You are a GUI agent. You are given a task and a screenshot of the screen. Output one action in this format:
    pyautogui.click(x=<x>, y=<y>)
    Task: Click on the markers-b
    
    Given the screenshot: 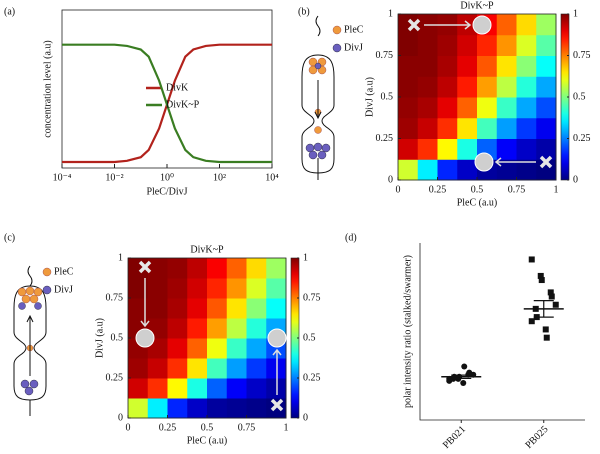 What is the action you would take?
    pyautogui.click(x=480, y=93)
    